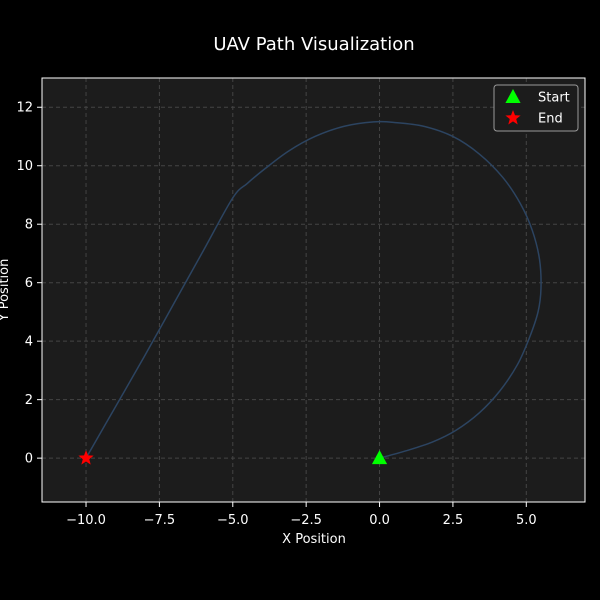 Image resolution: width=600 pixels, height=600 pixels. I want to click on x-tick-label: −10.0, so click(86, 520).